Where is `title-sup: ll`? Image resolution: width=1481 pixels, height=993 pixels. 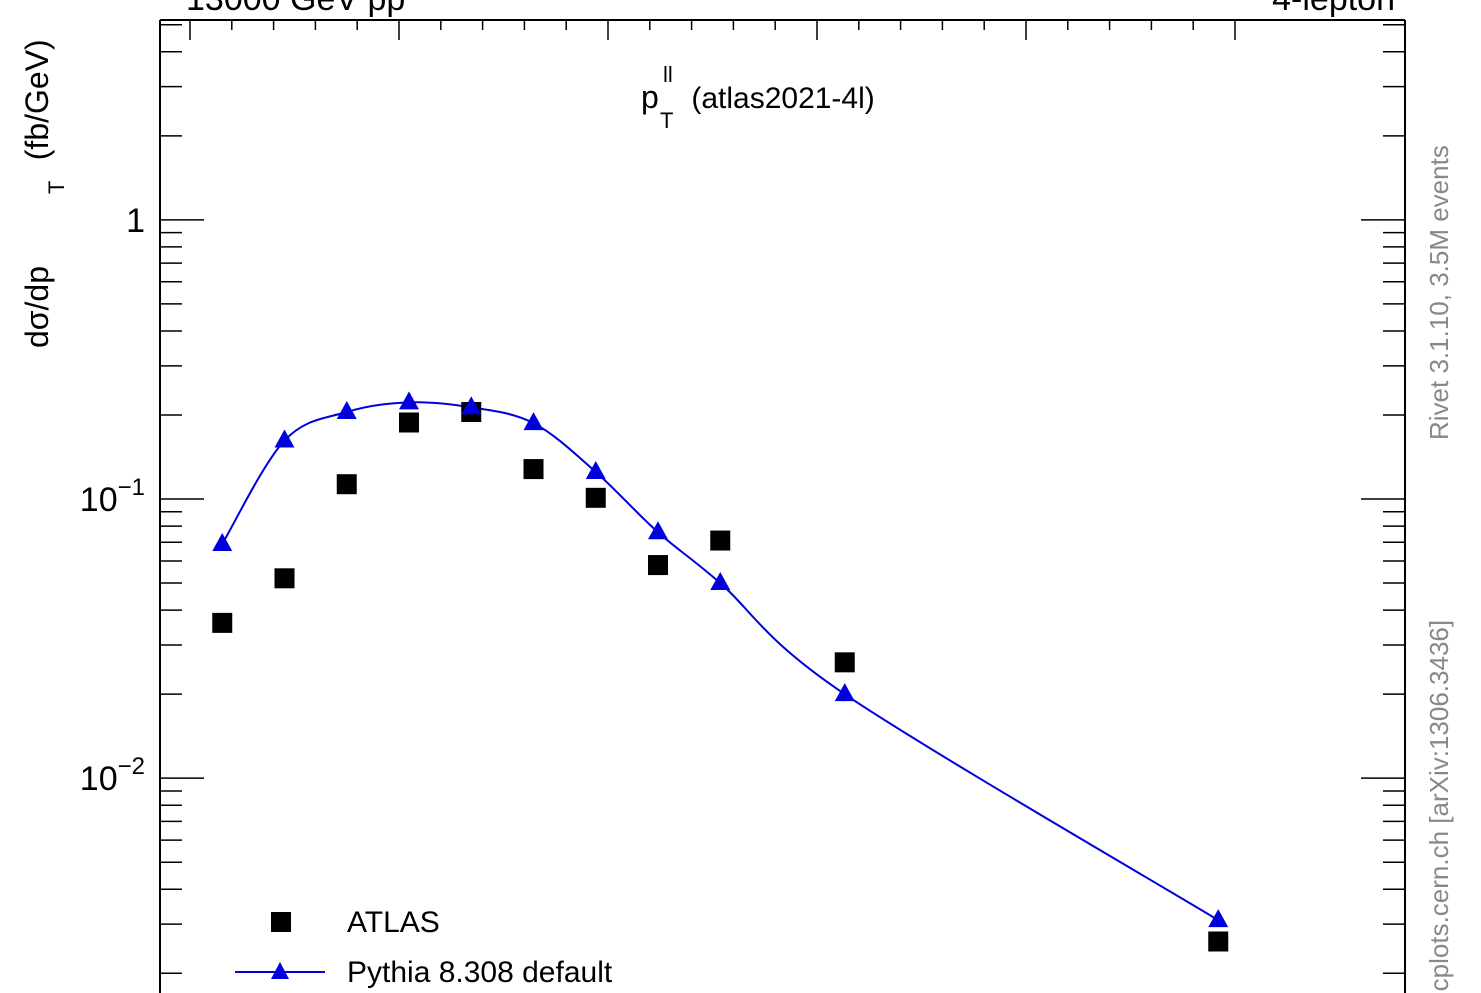 title-sup: ll is located at coordinates (668, 74).